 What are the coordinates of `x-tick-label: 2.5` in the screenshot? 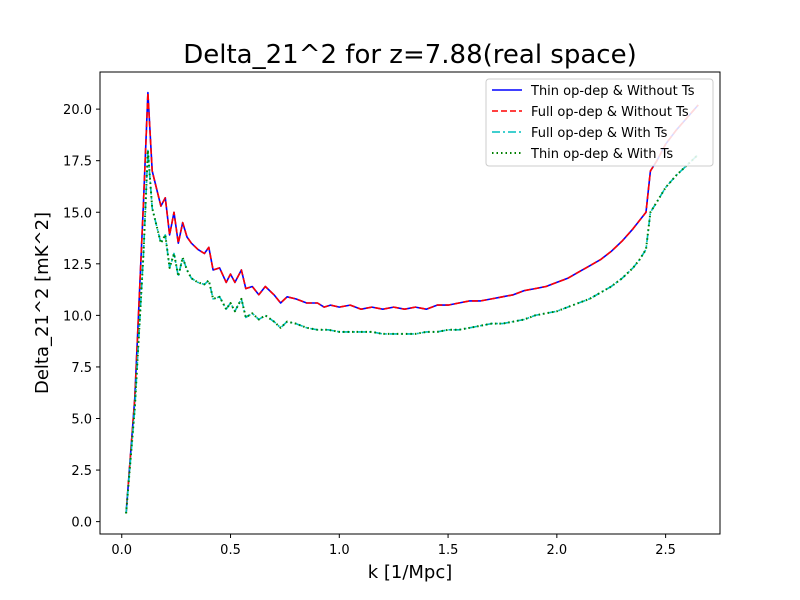 It's located at (665, 550).